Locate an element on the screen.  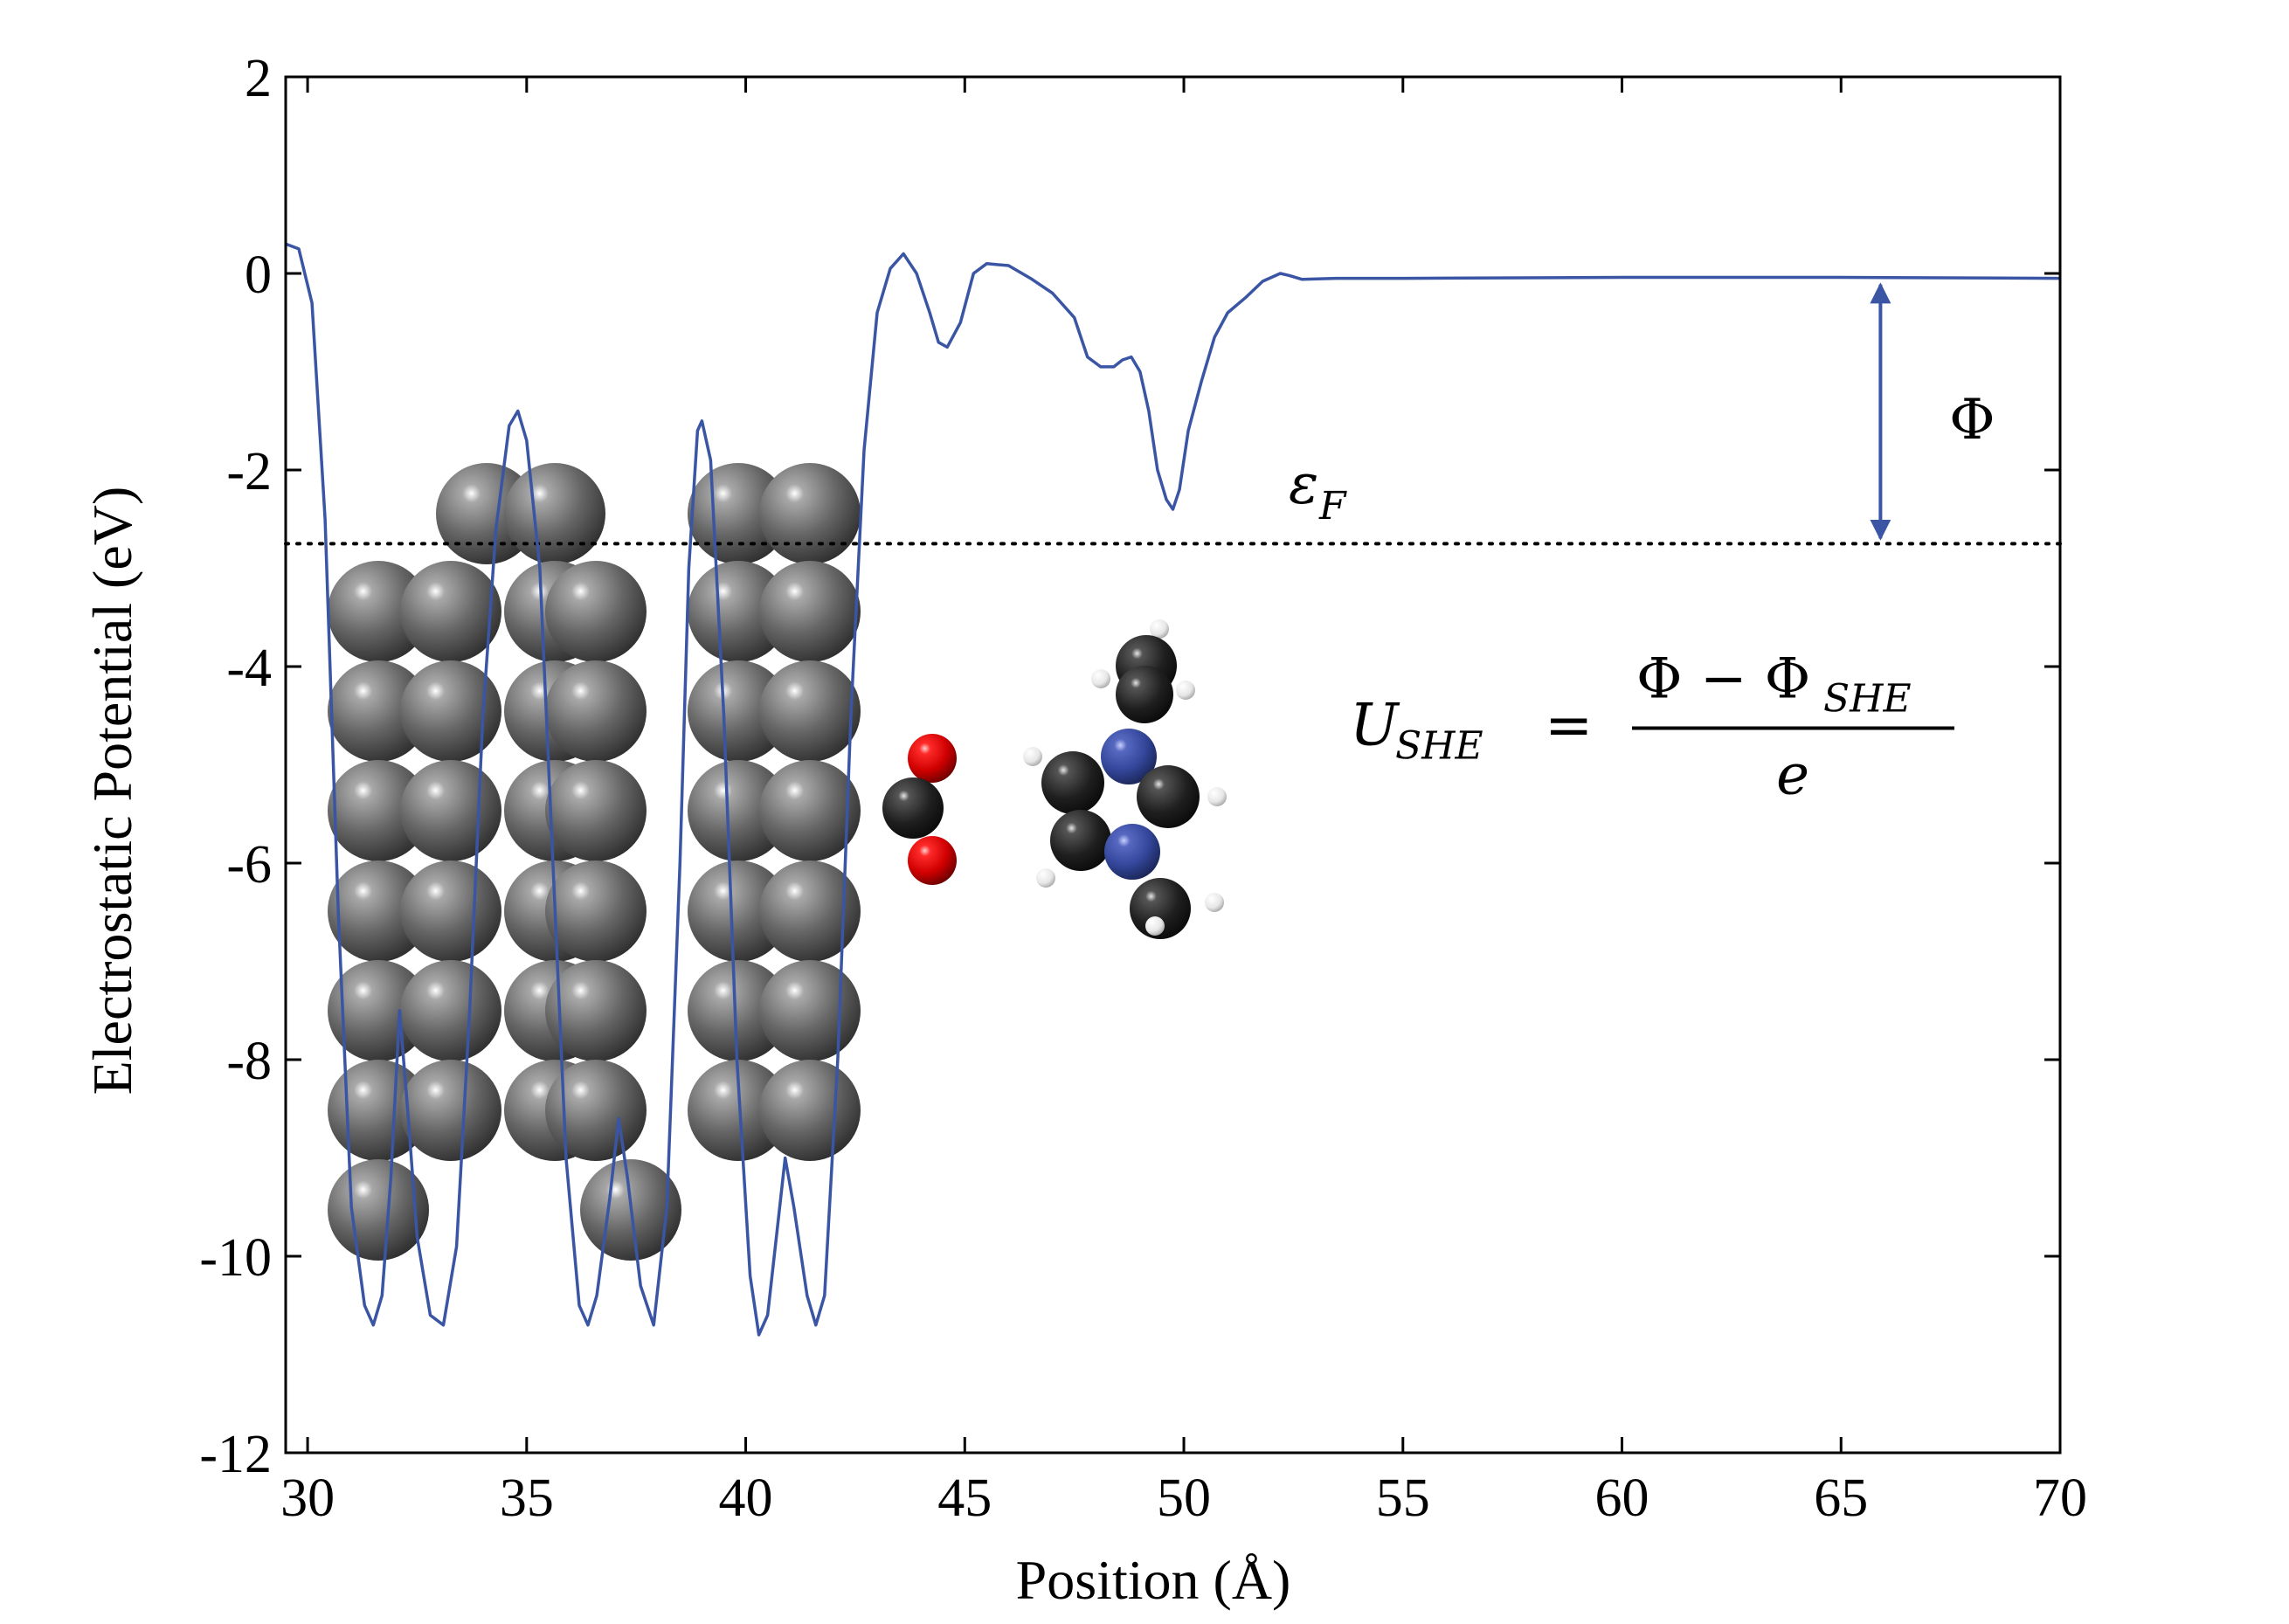
x-tick-label: 60 is located at coordinates (1622, 1498).